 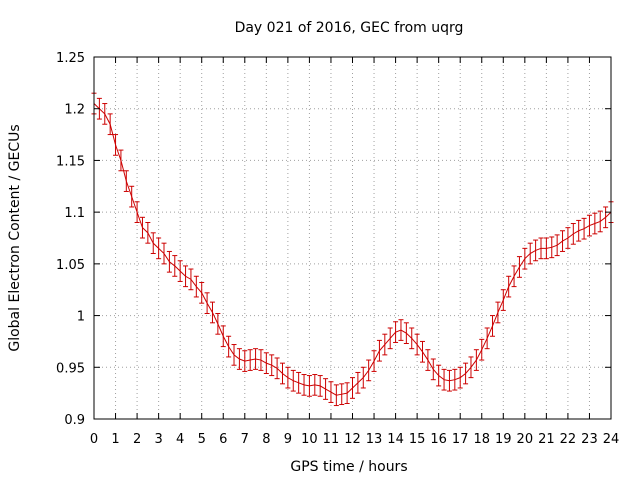 I want to click on x-axis-label: GPS time / hours, so click(x=348, y=467).